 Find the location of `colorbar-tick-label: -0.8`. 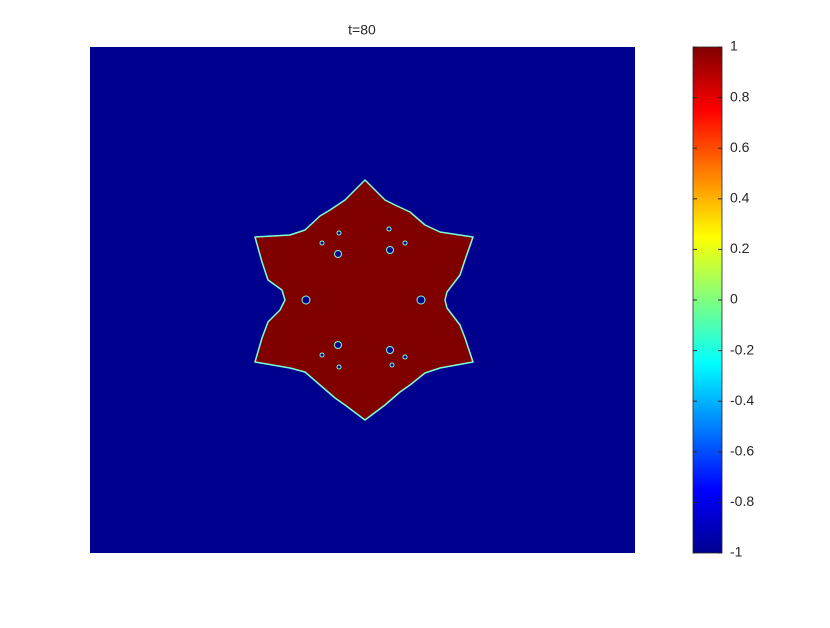

colorbar-tick-label: -0.8 is located at coordinates (742, 501).